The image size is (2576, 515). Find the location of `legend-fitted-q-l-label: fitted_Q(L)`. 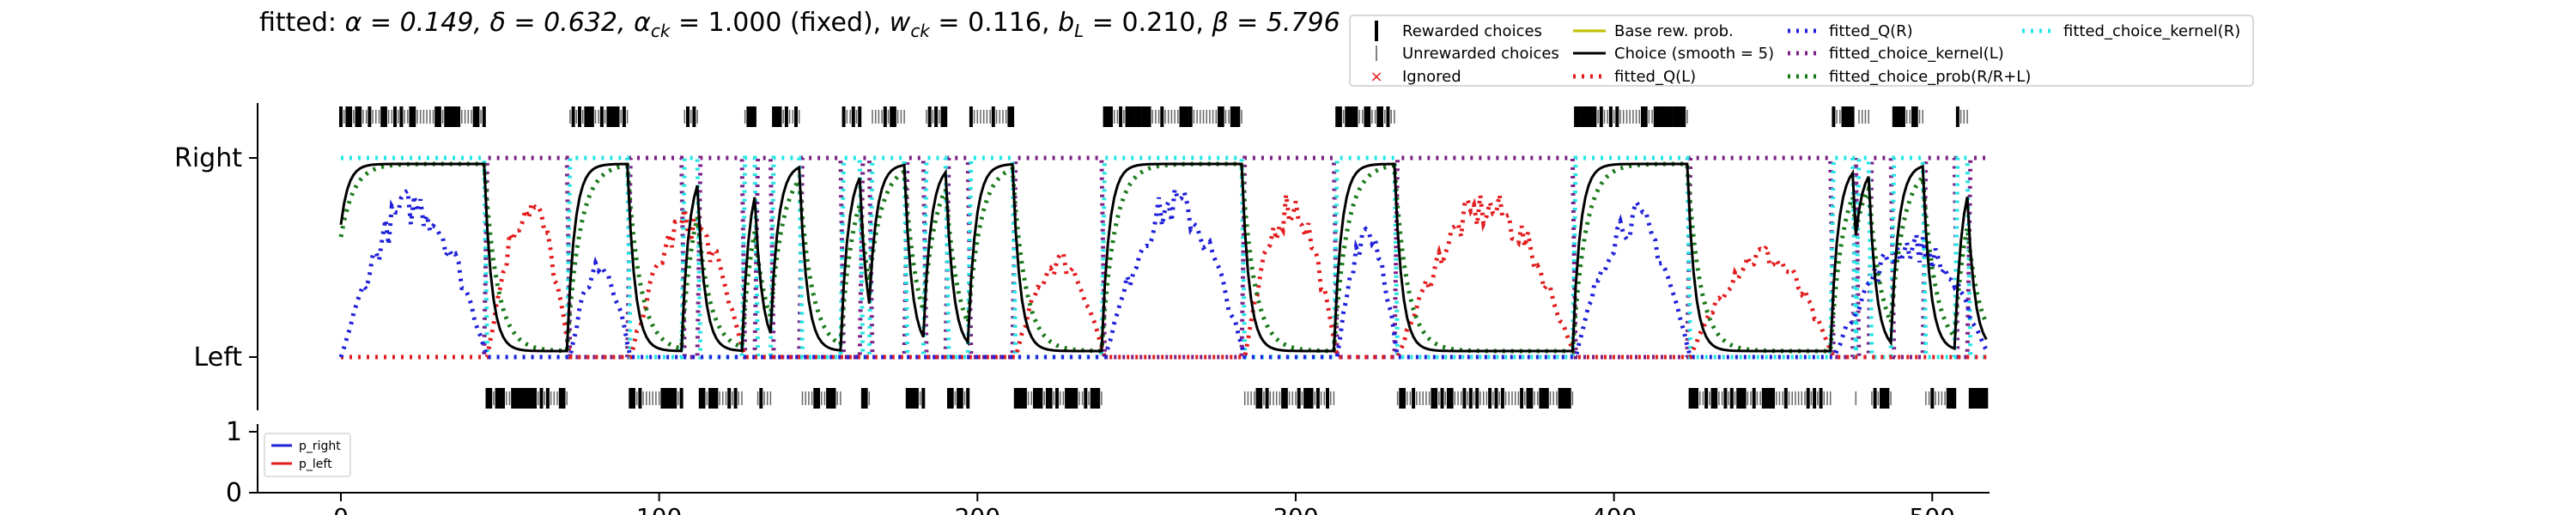

legend-fitted-q-l-label: fitted_Q(L) is located at coordinates (1655, 77).